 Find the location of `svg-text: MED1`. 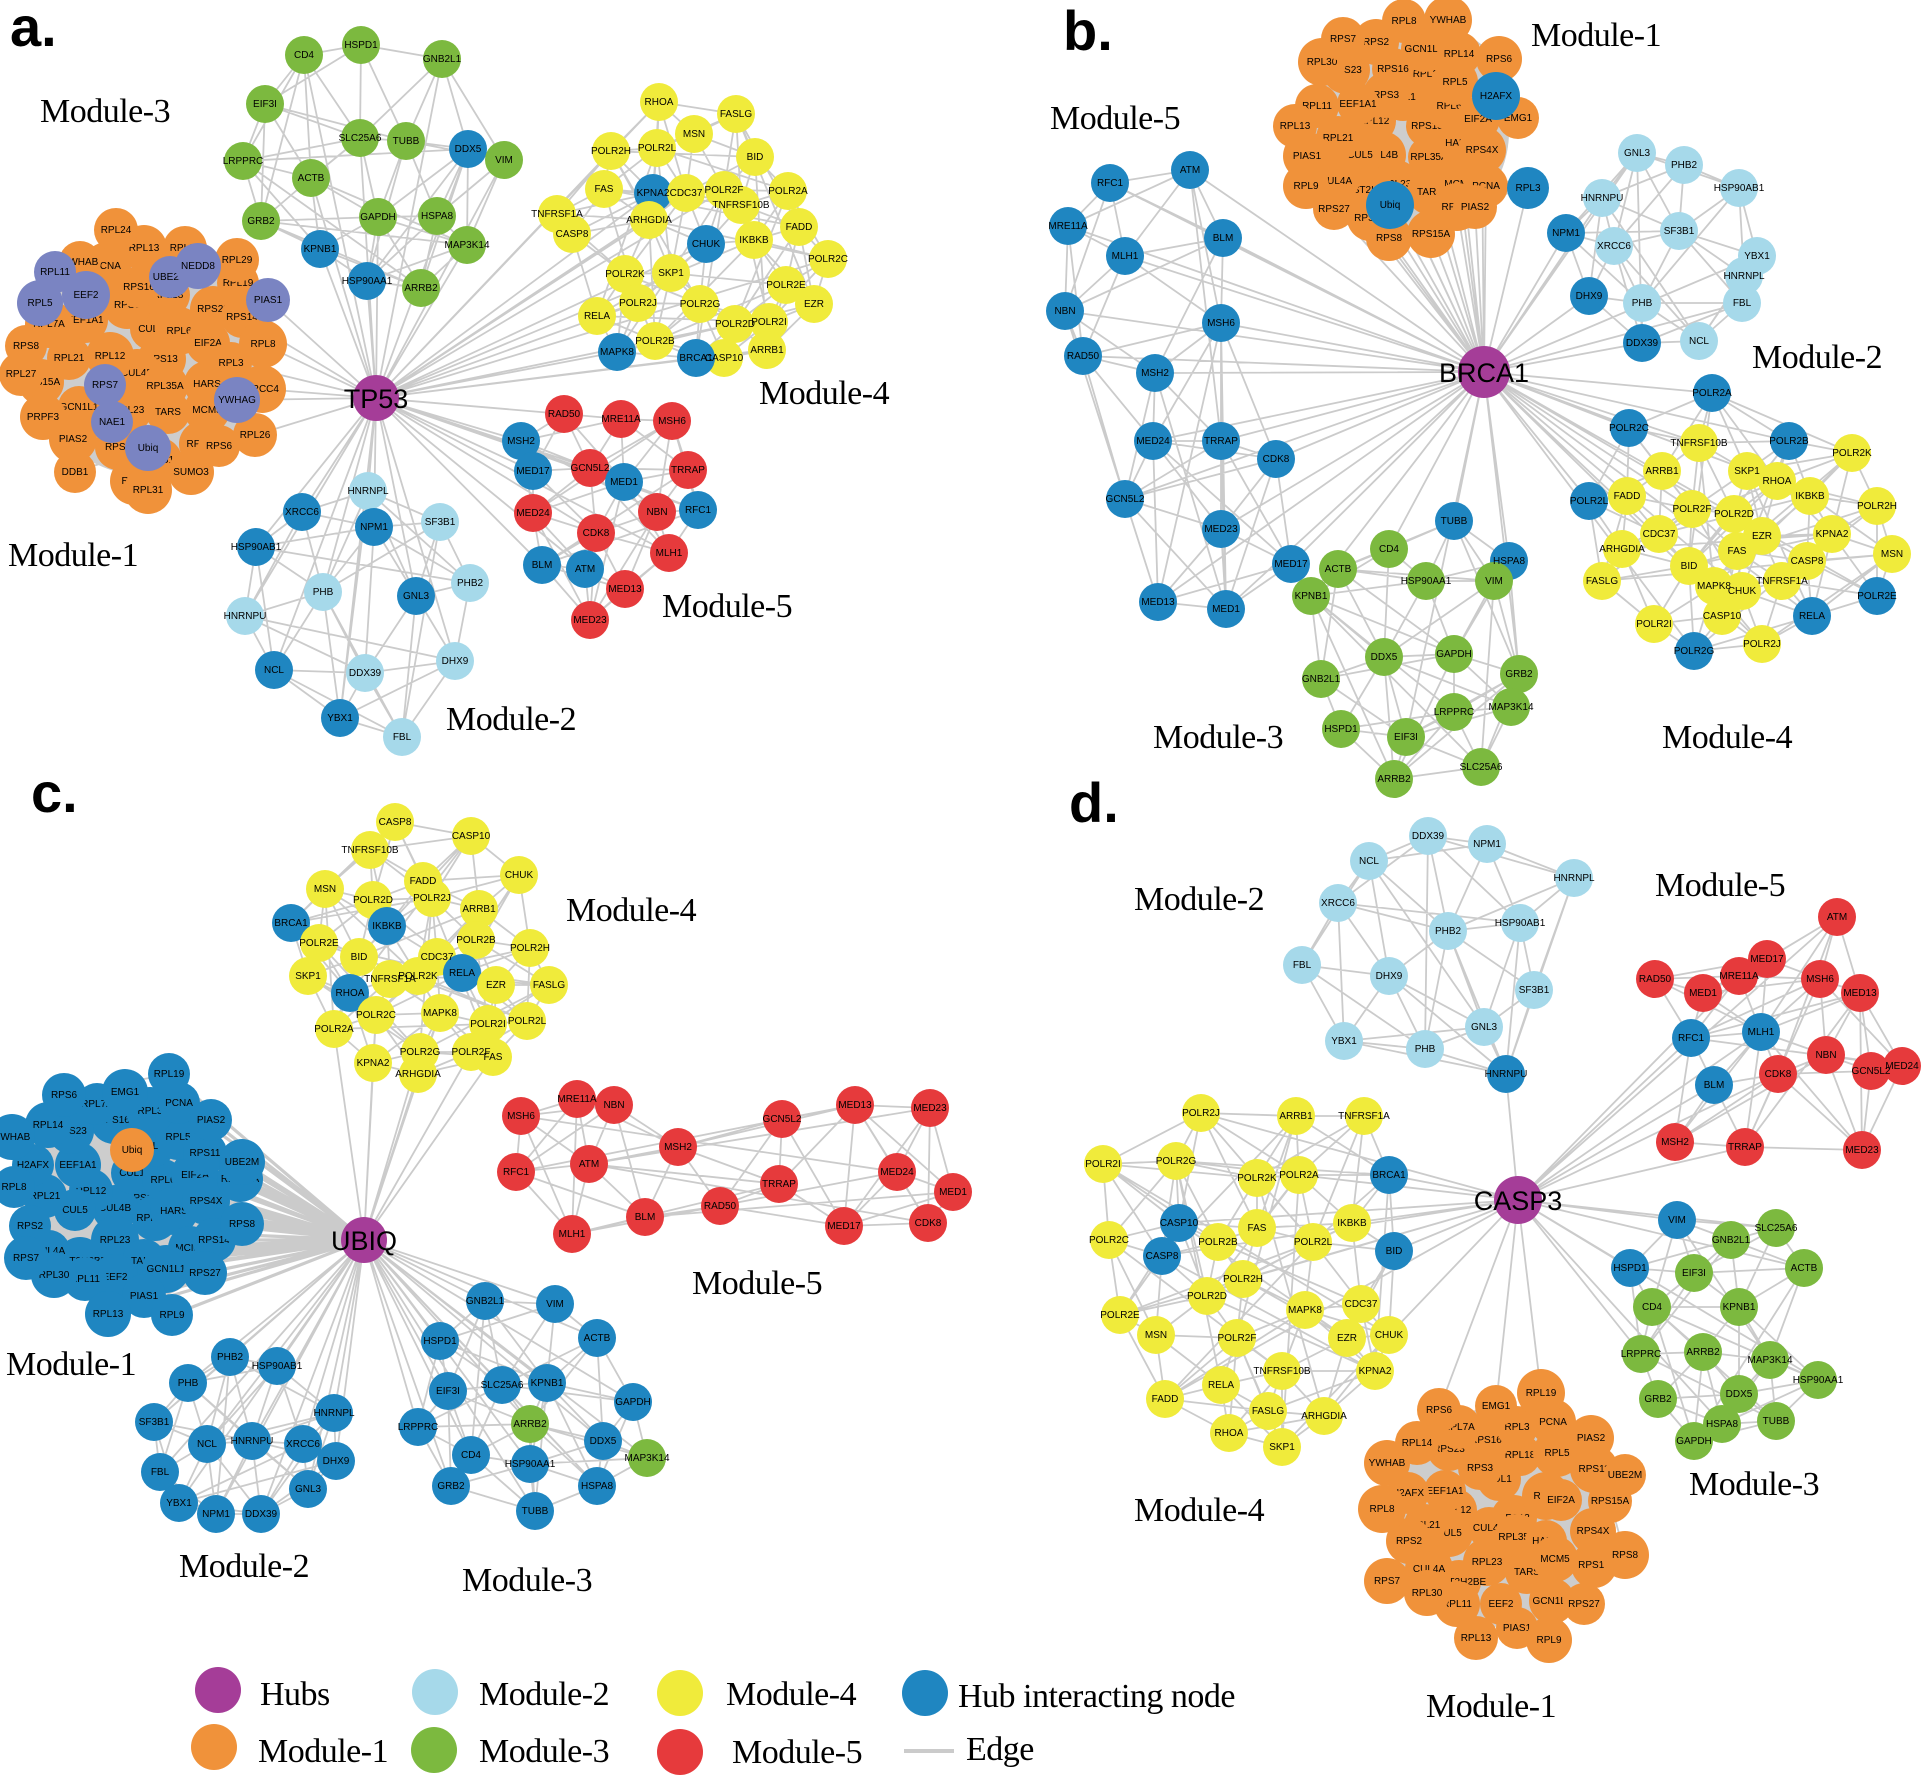

svg-text: MED1 is located at coordinates (953, 1192).